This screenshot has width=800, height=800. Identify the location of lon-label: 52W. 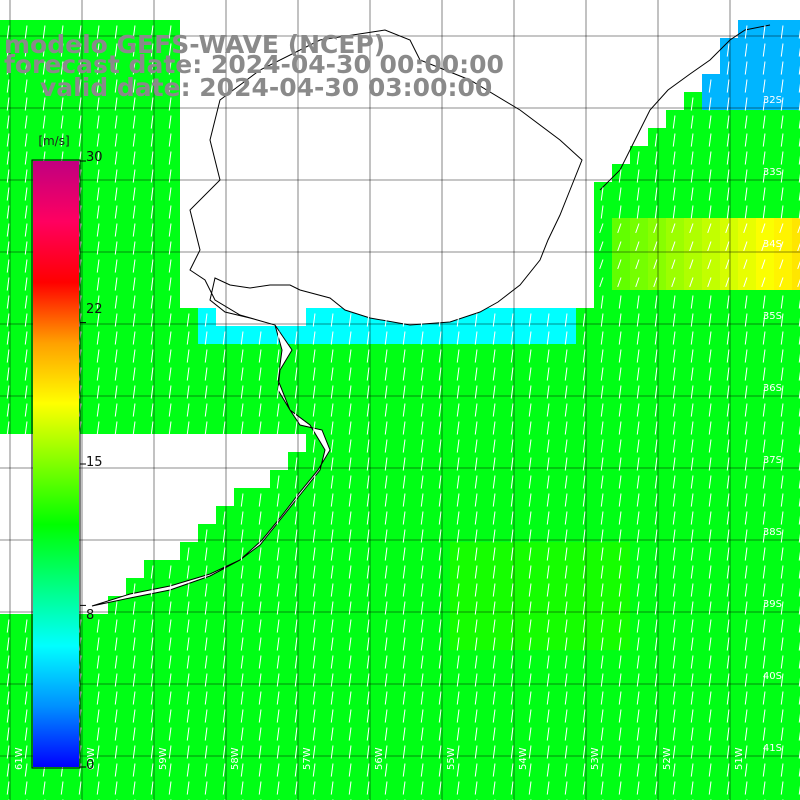
(667, 758).